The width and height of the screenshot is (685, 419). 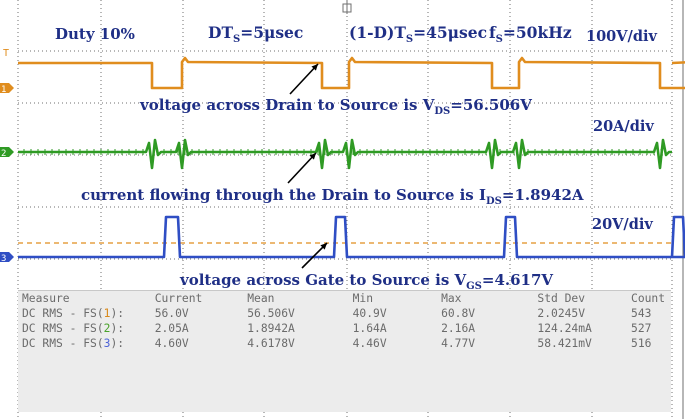 I want to click on header-std-dev: Std Dev, so click(x=561, y=298).